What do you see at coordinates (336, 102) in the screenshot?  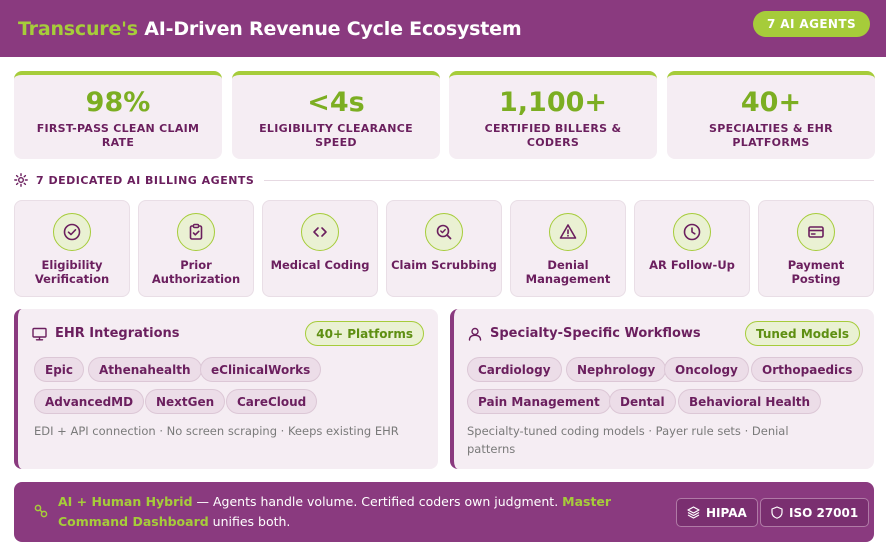 I see `stat-value: <4s` at bounding box center [336, 102].